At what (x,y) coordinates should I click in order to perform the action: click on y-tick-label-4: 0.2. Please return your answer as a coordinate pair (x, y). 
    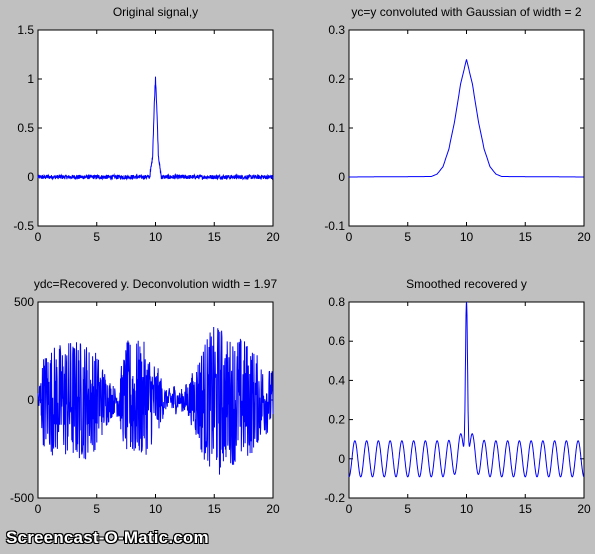
    Looking at the image, I should click on (336, 420).